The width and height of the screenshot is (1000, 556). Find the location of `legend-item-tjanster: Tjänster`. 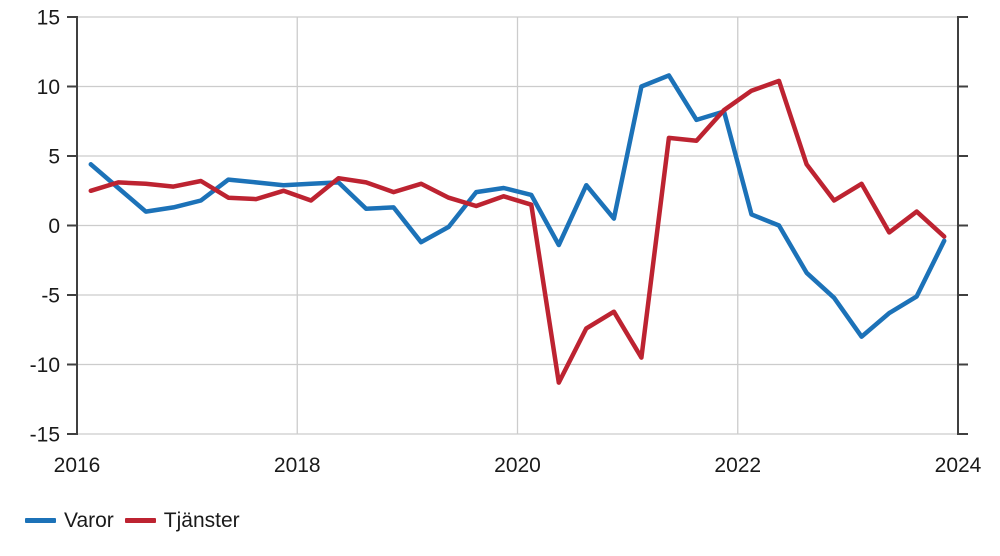

legend-item-tjanster: Tjänster is located at coordinates (182, 520).